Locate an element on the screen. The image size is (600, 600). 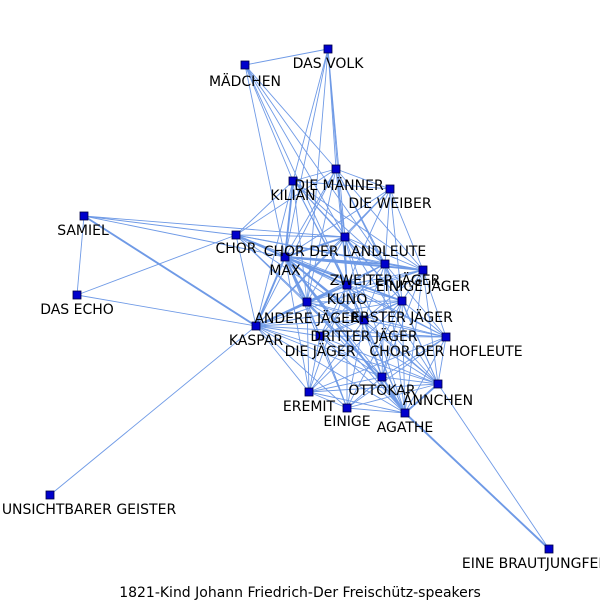
edge-einige-jäger-dritter-jäger is located at coordinates (393, 295).